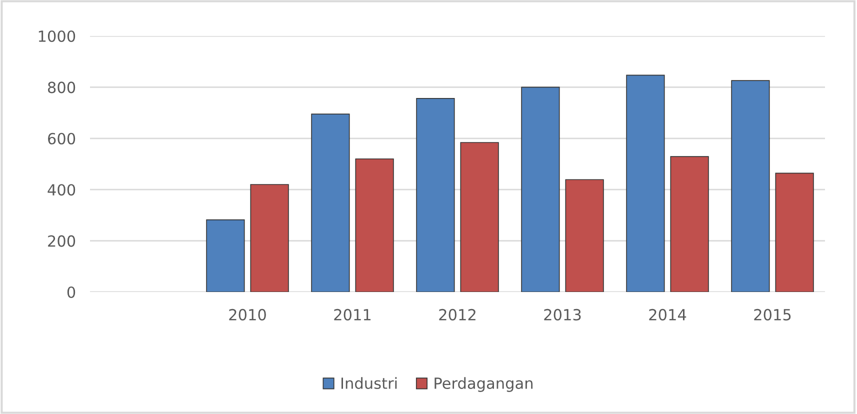  I want to click on legend-label: Industri, so click(369, 383).